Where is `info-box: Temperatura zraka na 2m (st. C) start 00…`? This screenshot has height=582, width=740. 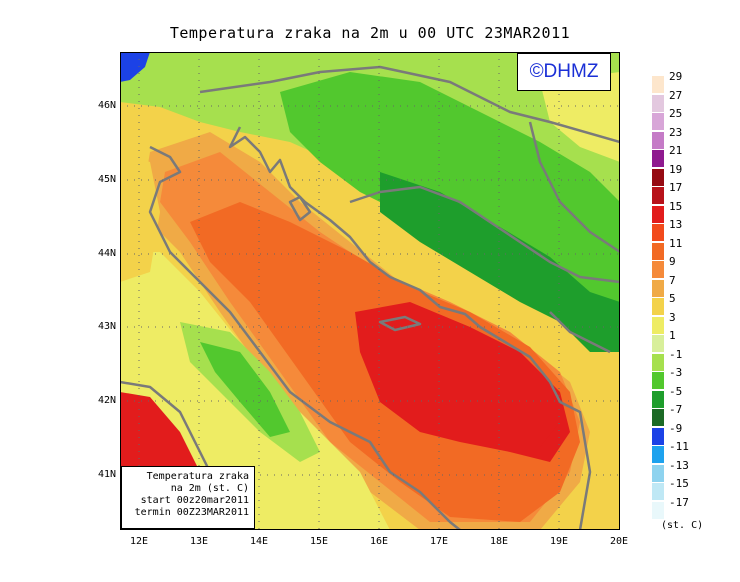
info-box: Temperatura zraka na 2m (st. C) start 00… is located at coordinates (188, 497).